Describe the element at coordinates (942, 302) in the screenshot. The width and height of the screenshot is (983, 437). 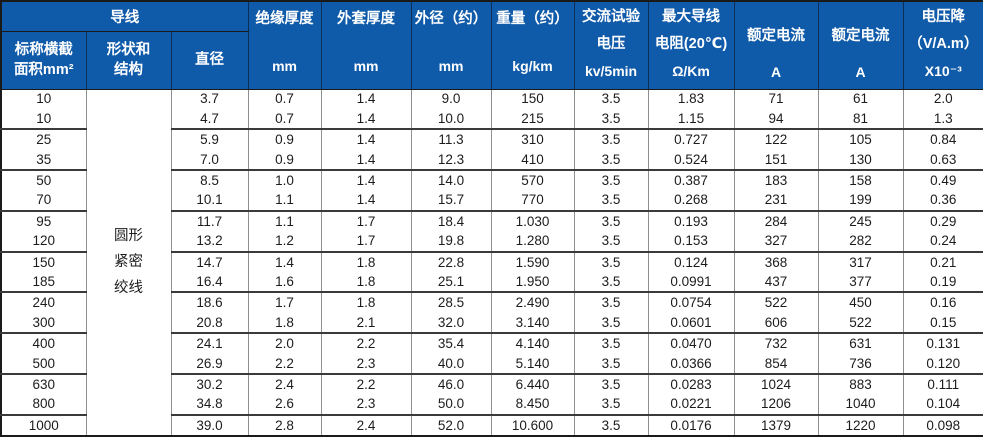
I see `cell: 0.16` at that location.